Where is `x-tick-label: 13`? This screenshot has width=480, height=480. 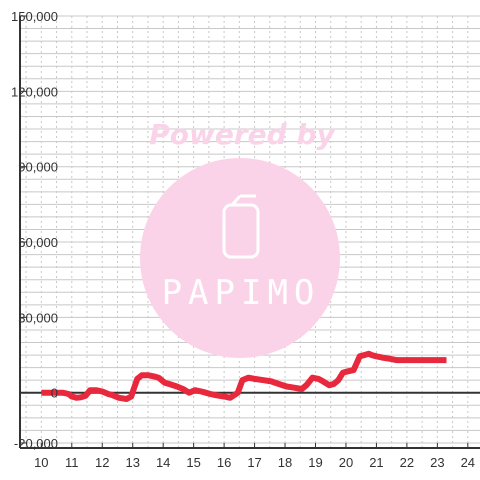 x-tick-label: 13 is located at coordinates (132, 462).